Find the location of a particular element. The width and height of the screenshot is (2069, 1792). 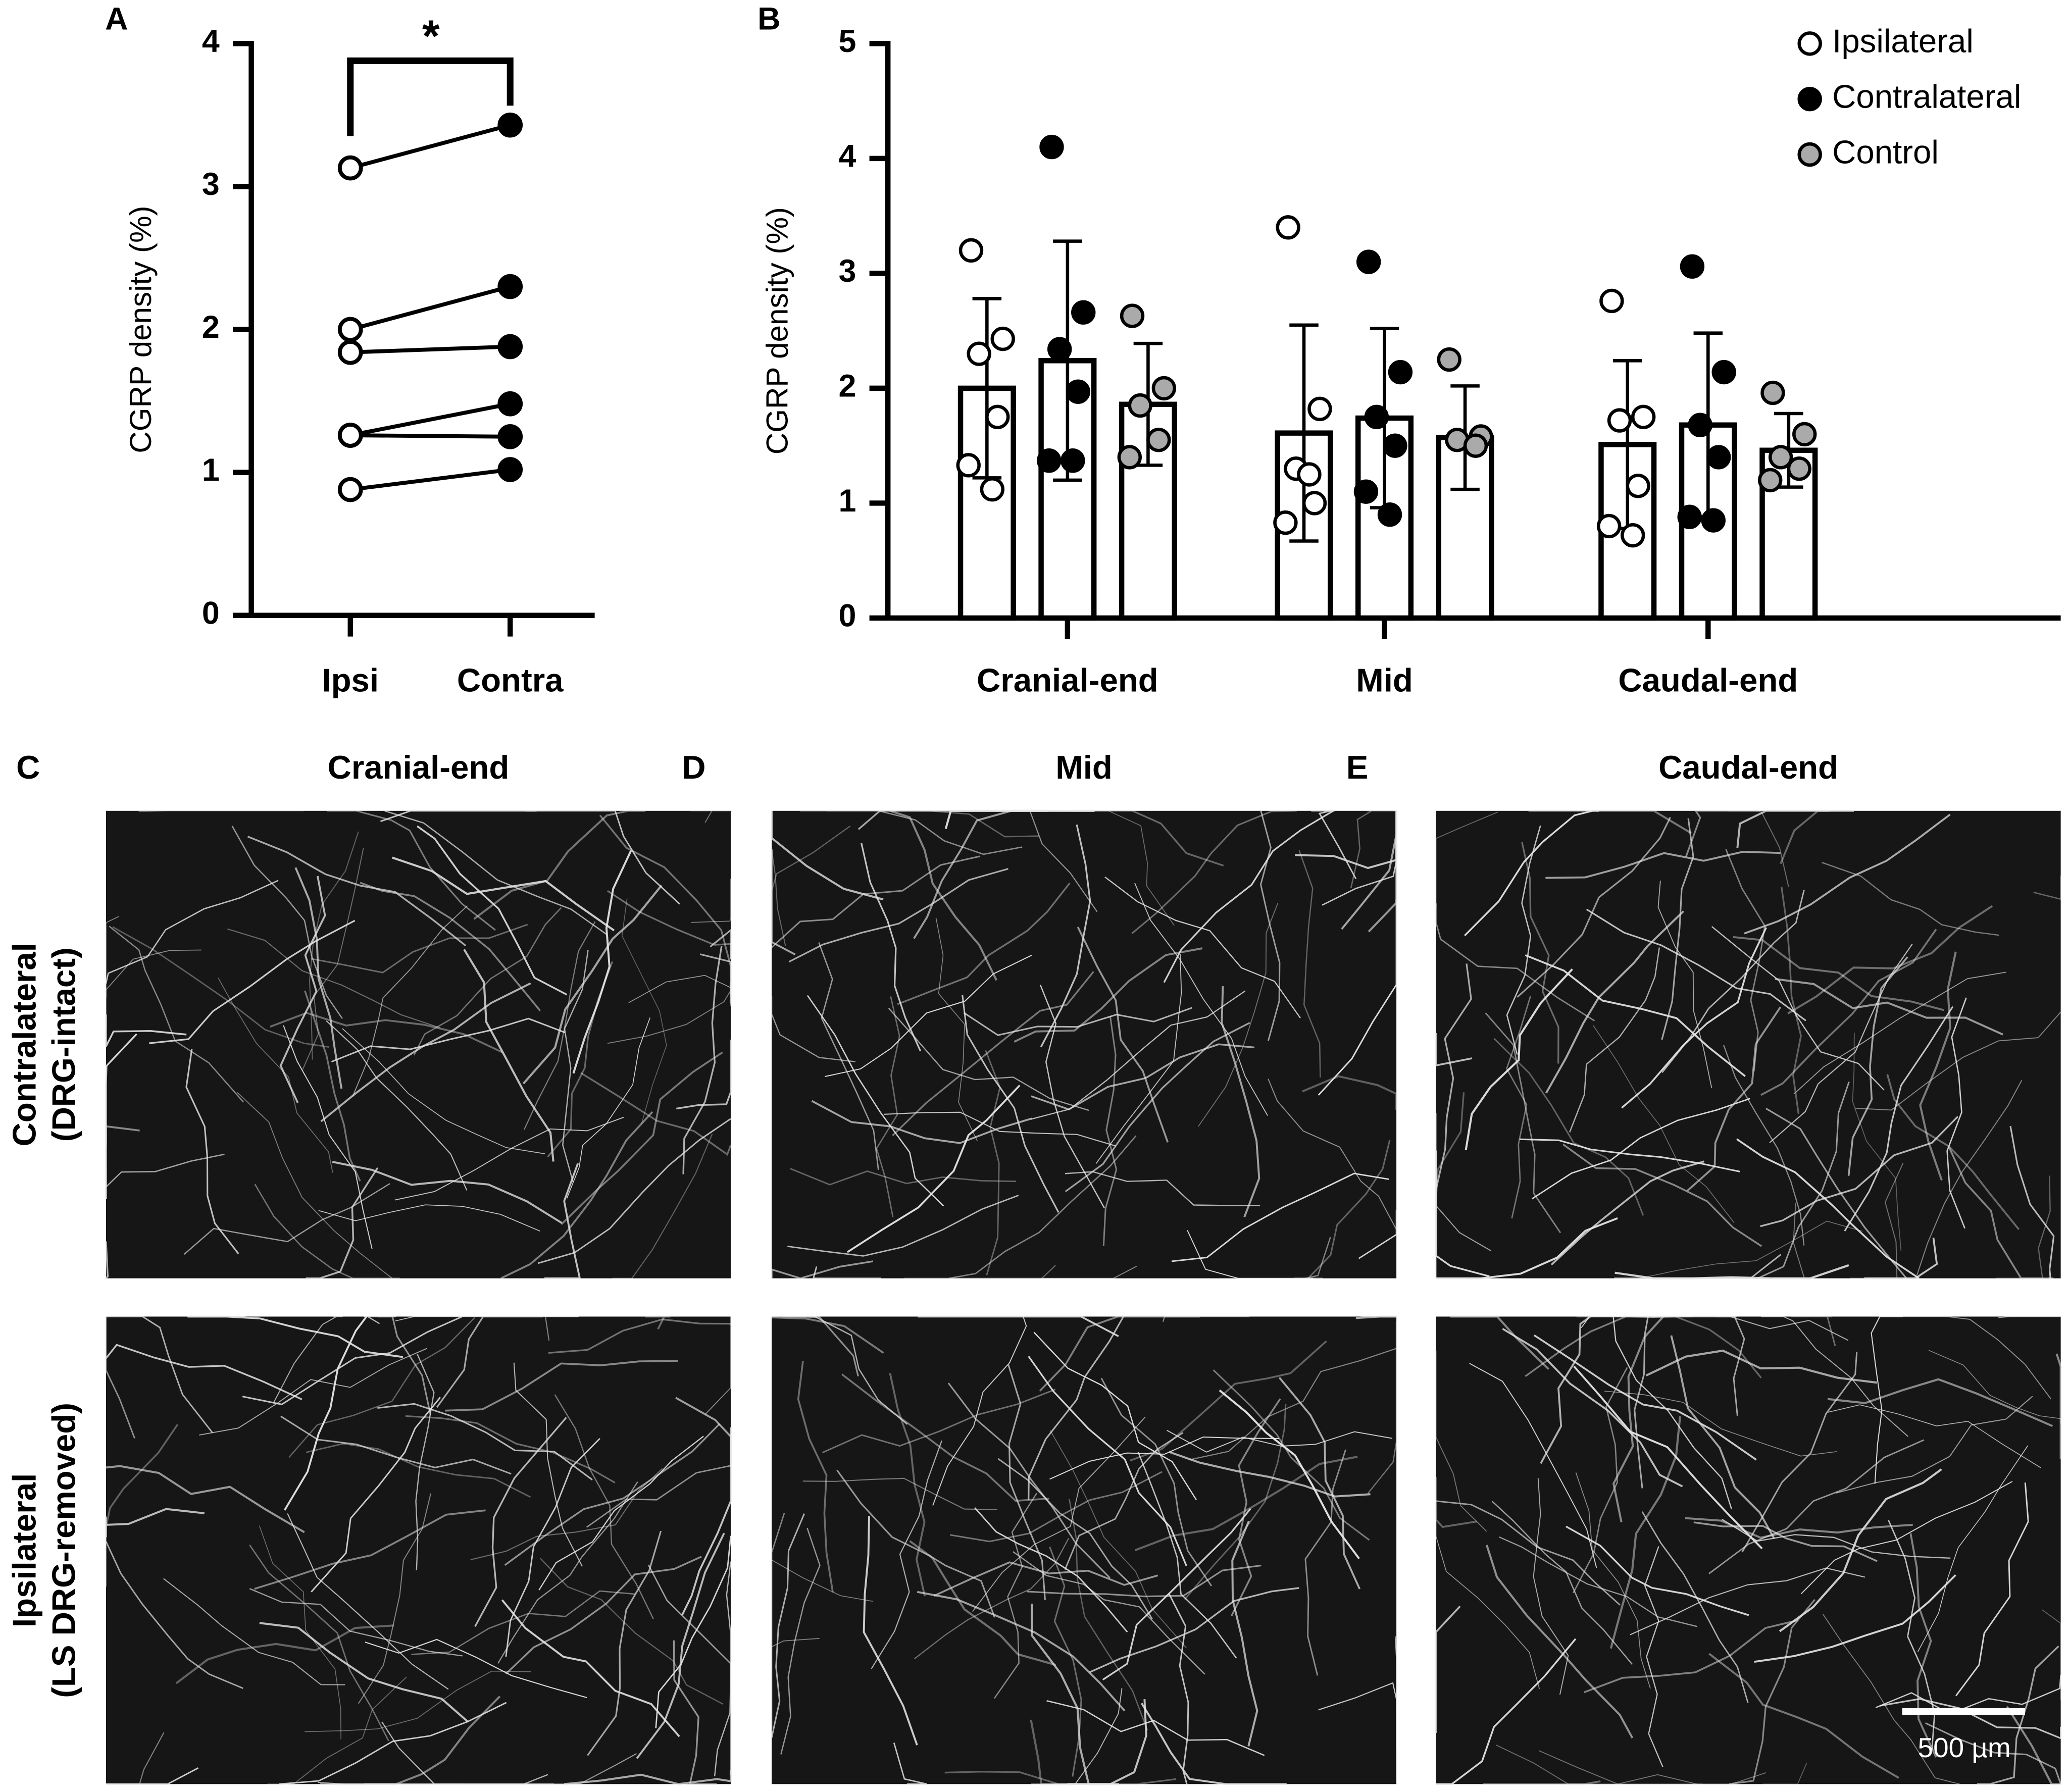

error-bar is located at coordinates (987, 388).